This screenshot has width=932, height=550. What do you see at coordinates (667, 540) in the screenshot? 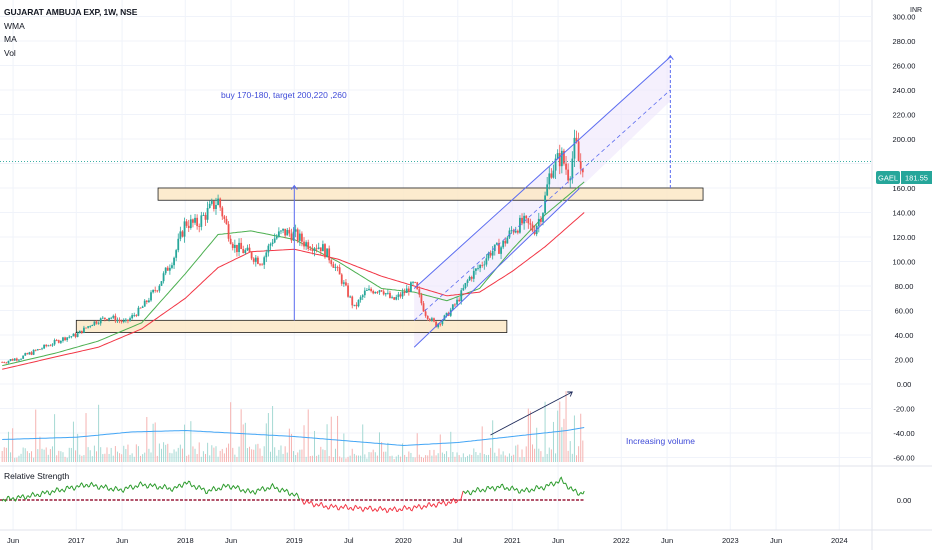
I see `x-tick-label: Jun` at bounding box center [667, 540].